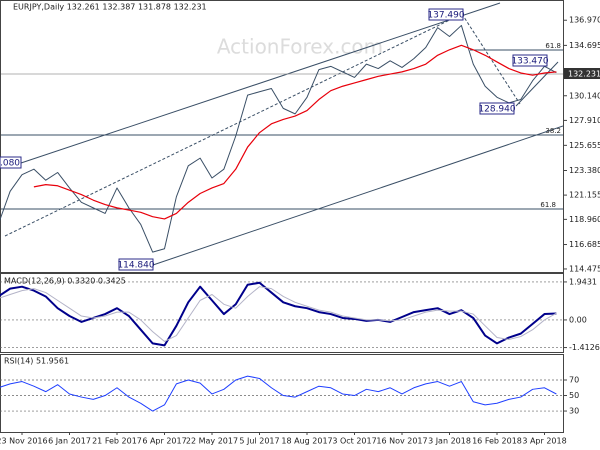 This screenshot has width=600, height=450. I want to click on y-tick-label: 1.9431, so click(583, 281).